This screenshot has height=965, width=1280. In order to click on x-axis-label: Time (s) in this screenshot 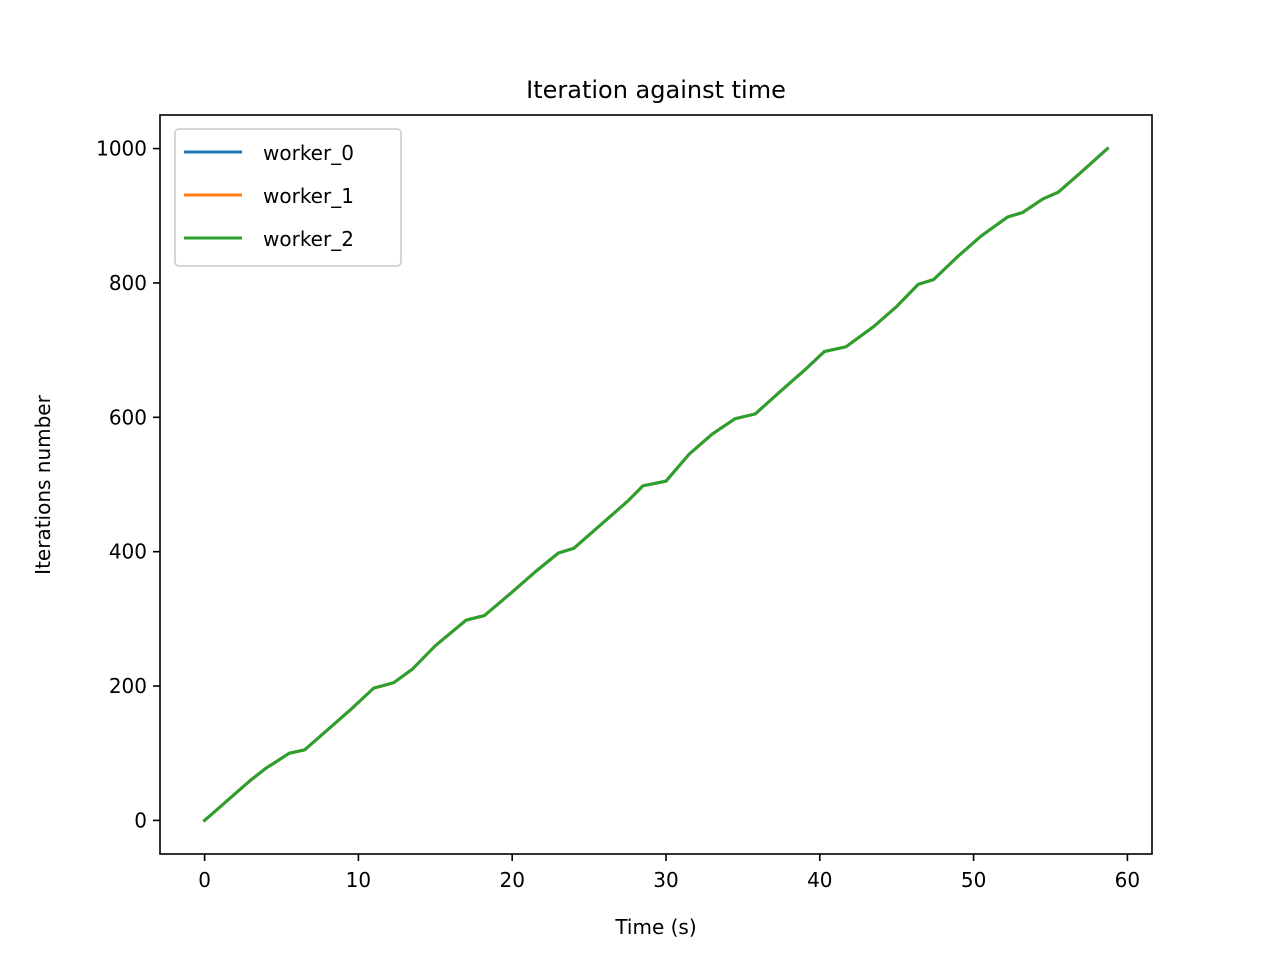, I will do `click(655, 927)`.